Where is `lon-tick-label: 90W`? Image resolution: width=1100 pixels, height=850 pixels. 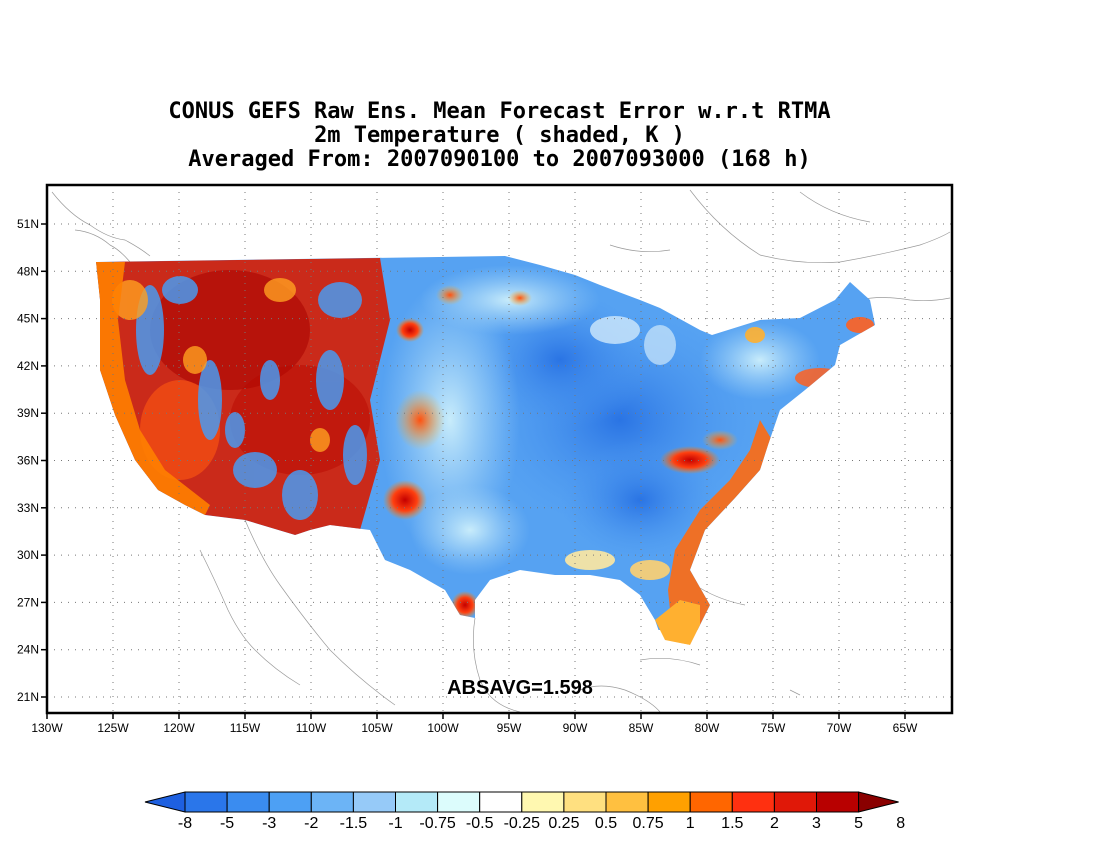 lon-tick-label: 90W is located at coordinates (575, 728).